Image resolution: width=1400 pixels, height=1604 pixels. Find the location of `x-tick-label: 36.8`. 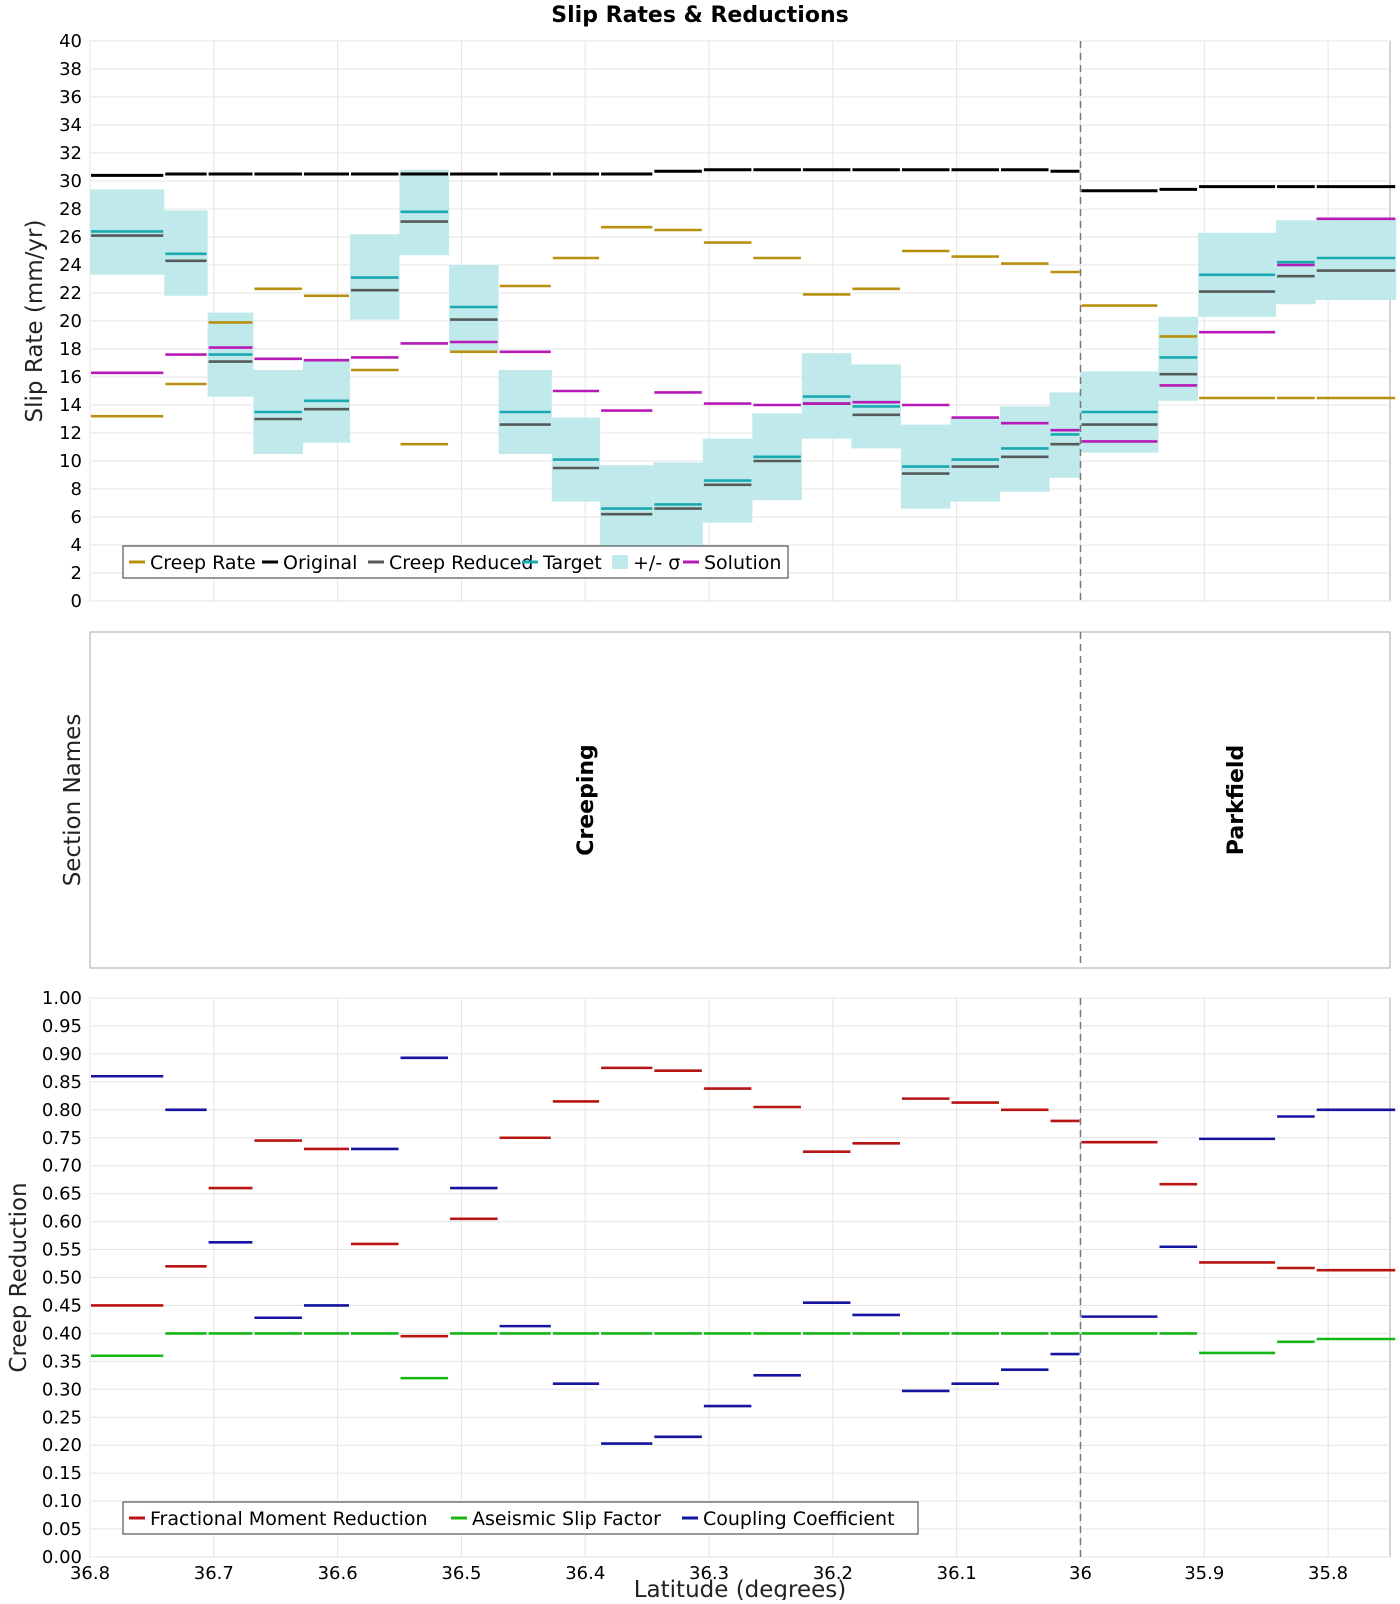

x-tick-label: 36.8 is located at coordinates (90, 1573).